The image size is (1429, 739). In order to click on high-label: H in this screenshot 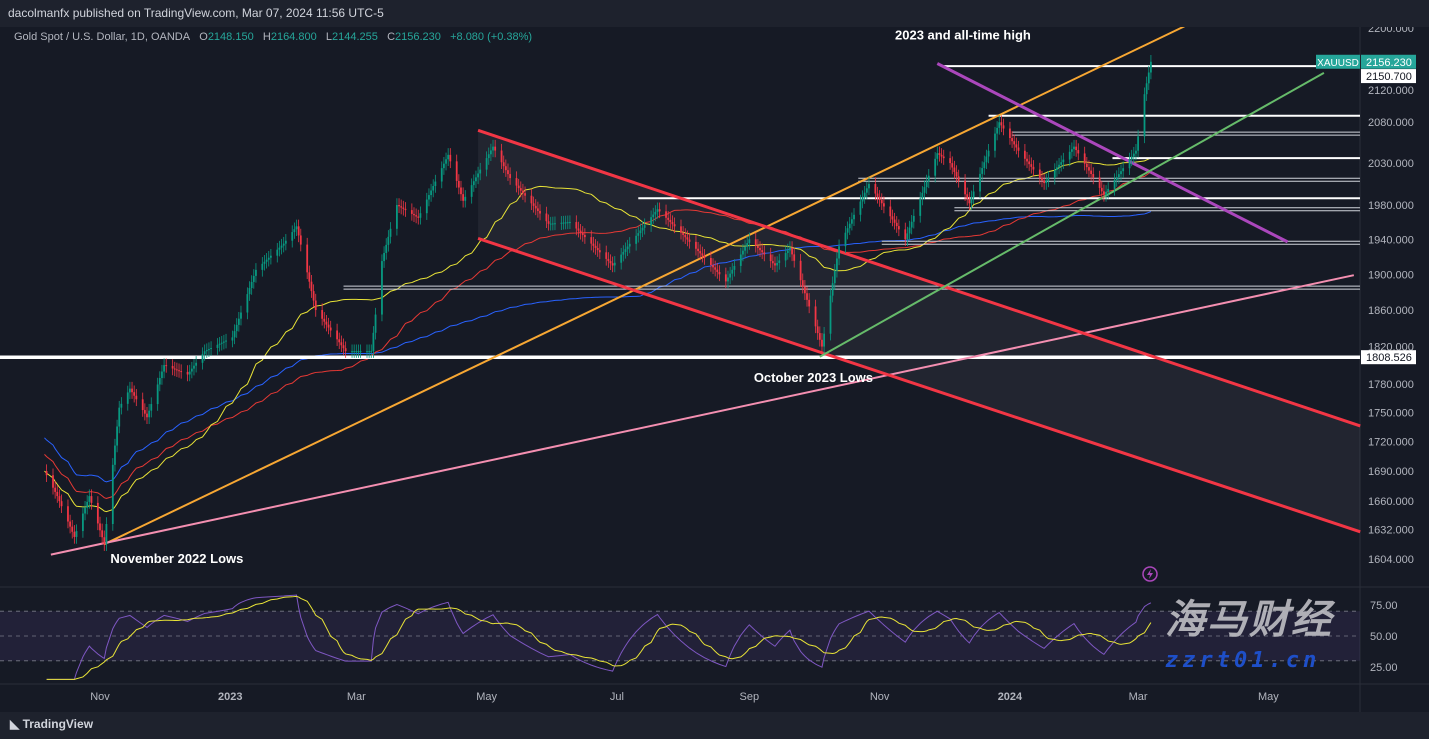, I will do `click(266, 37)`.